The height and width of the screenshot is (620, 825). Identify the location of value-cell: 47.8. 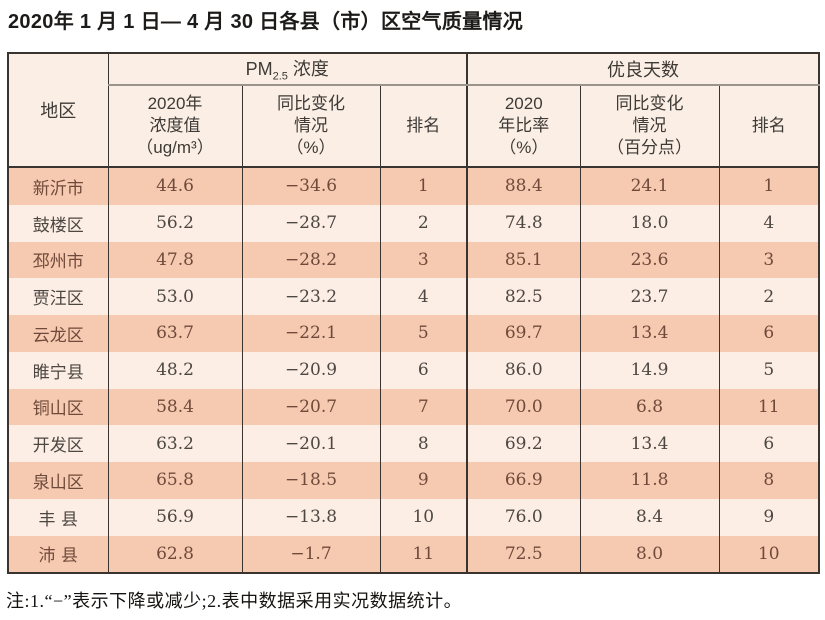
(175, 260).